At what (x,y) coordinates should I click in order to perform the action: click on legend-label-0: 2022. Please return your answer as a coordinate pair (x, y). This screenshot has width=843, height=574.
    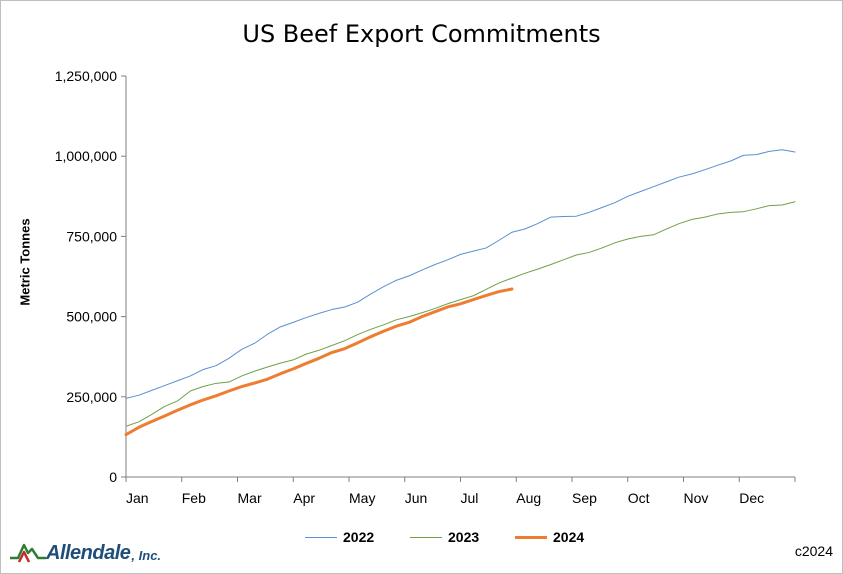
    Looking at the image, I should click on (359, 537).